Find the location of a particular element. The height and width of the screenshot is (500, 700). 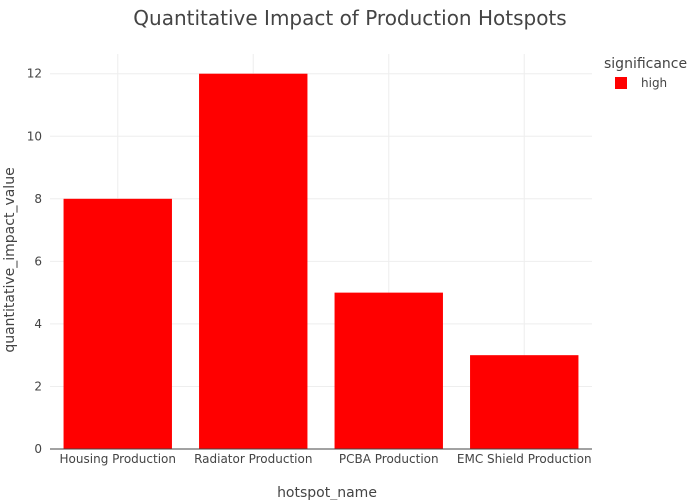

y-tick-labels: 0 2 4 6 8 10 12 is located at coordinates (34, 261).